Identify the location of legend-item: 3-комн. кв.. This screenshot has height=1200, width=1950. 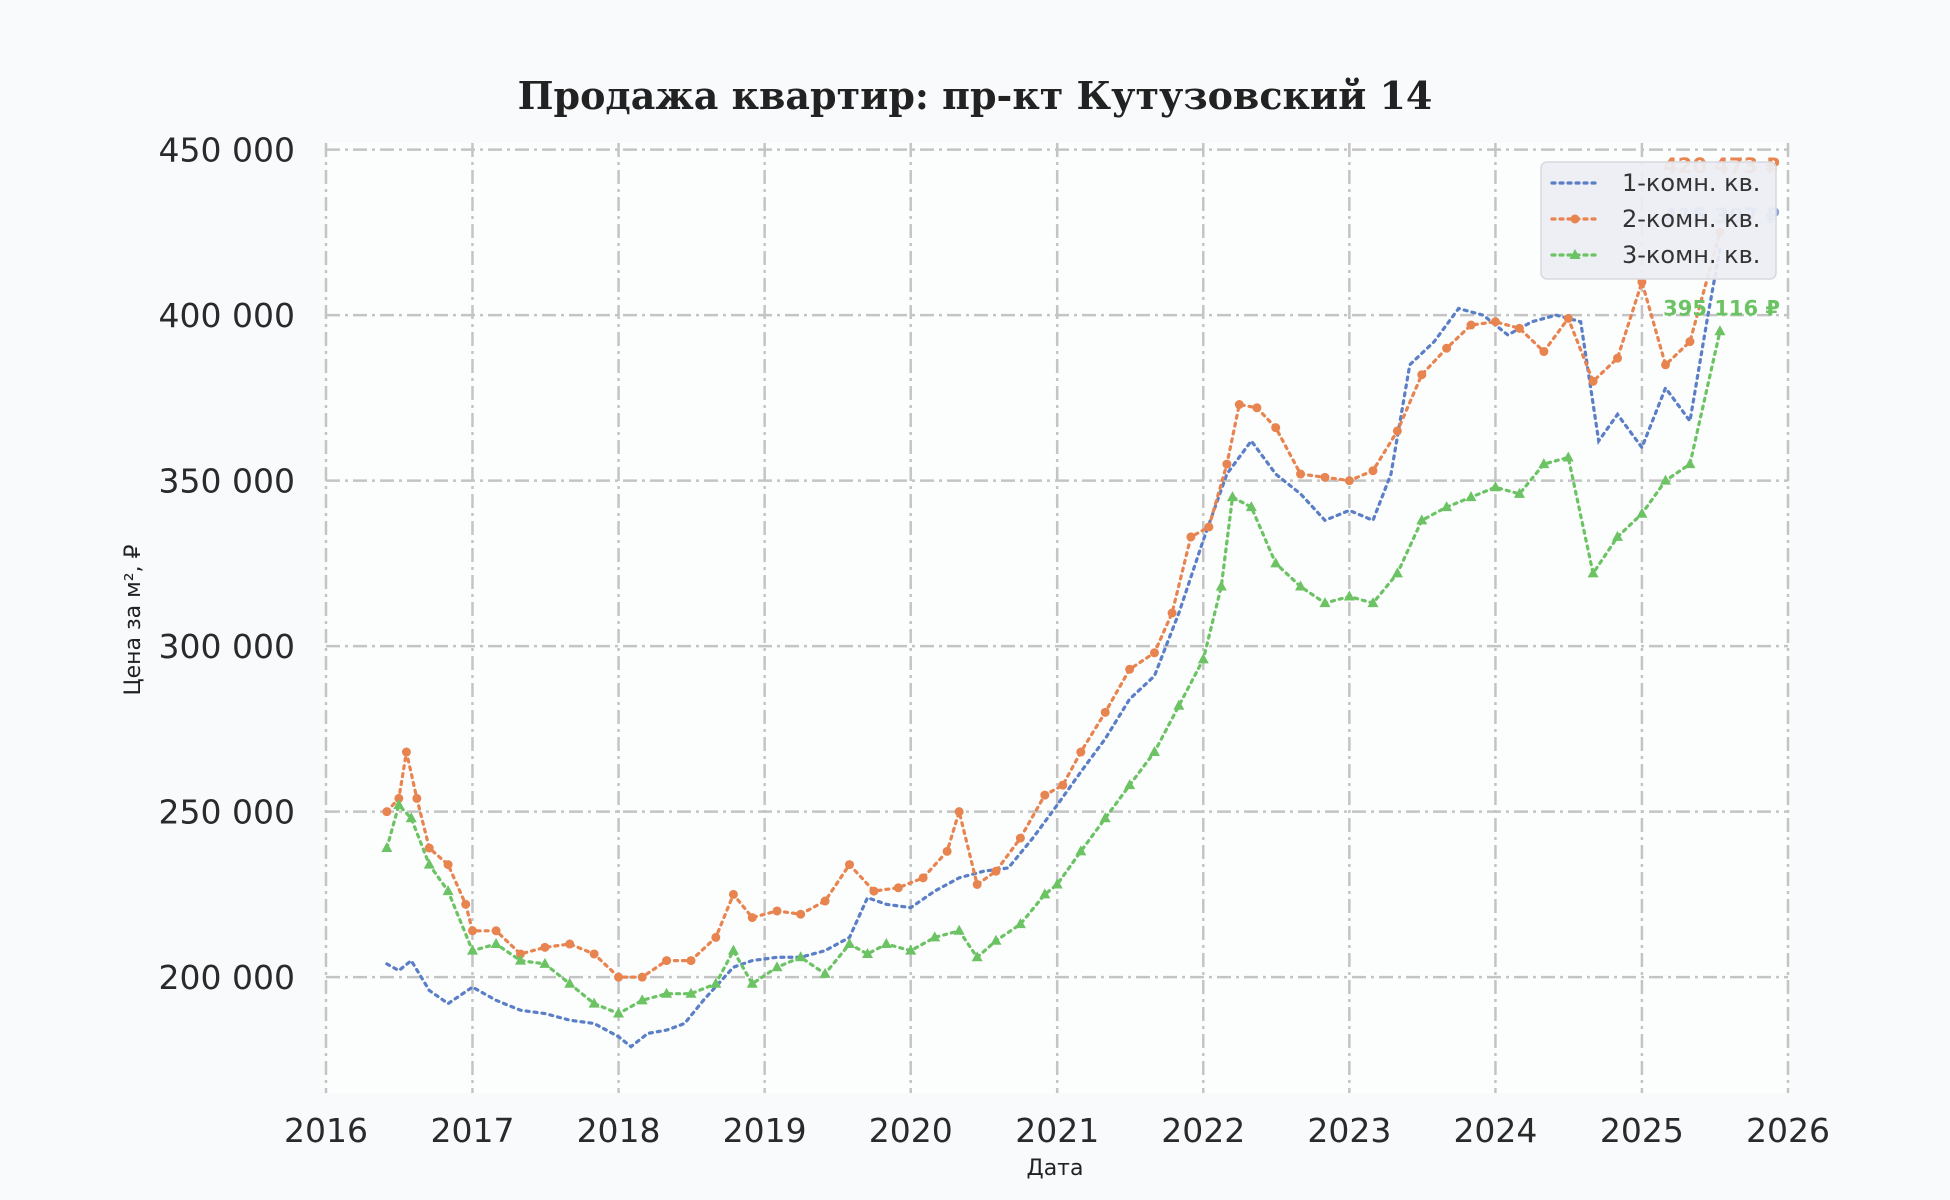
(1655, 255).